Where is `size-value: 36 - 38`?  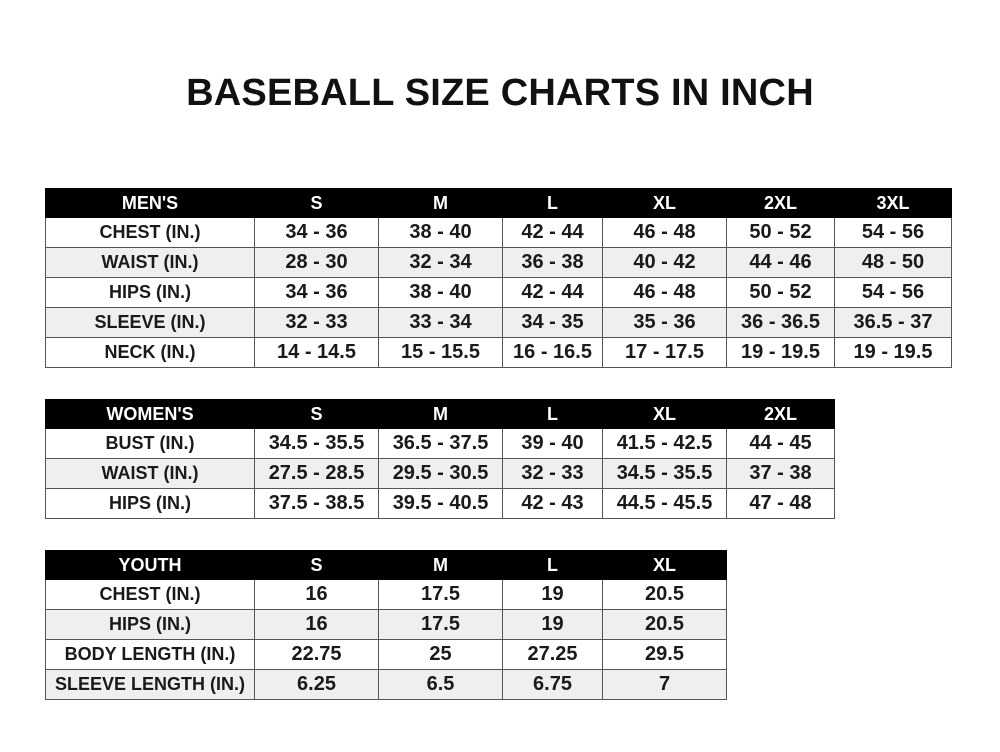
size-value: 36 - 38 is located at coordinates (552, 262).